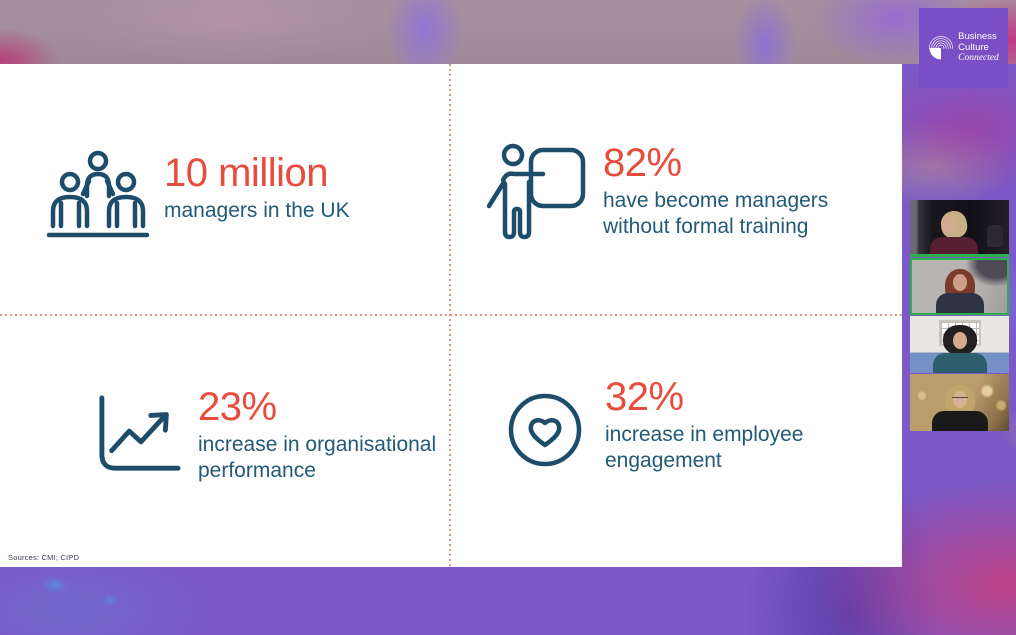  I want to click on chair-headrest, so click(995, 236).